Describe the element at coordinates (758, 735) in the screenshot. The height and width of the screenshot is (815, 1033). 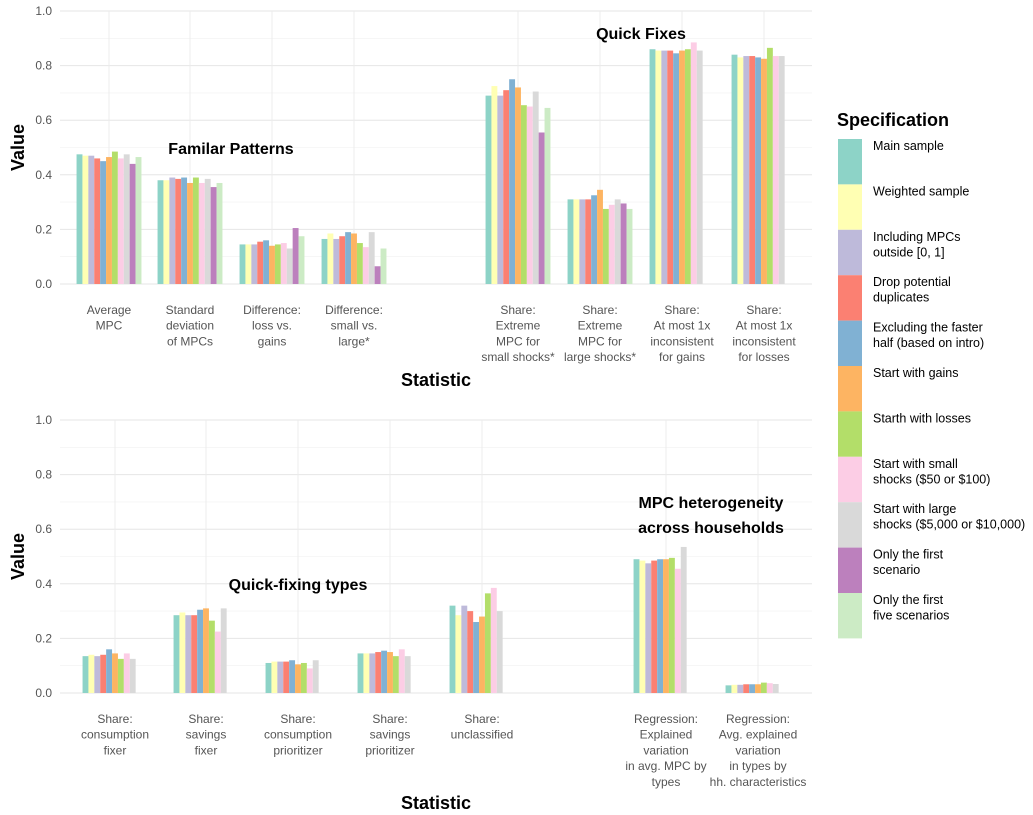
I see `category-label: Avg. explained` at that location.